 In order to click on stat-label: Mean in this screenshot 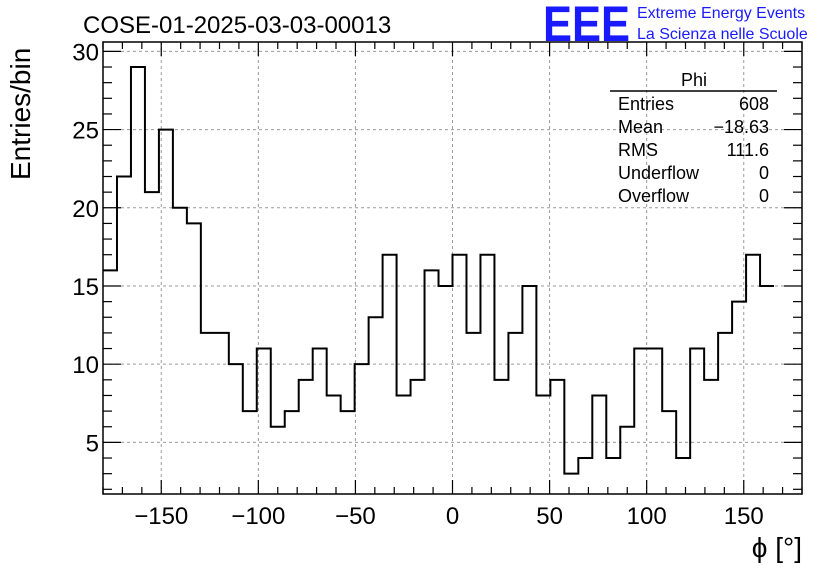, I will do `click(640, 127)`.